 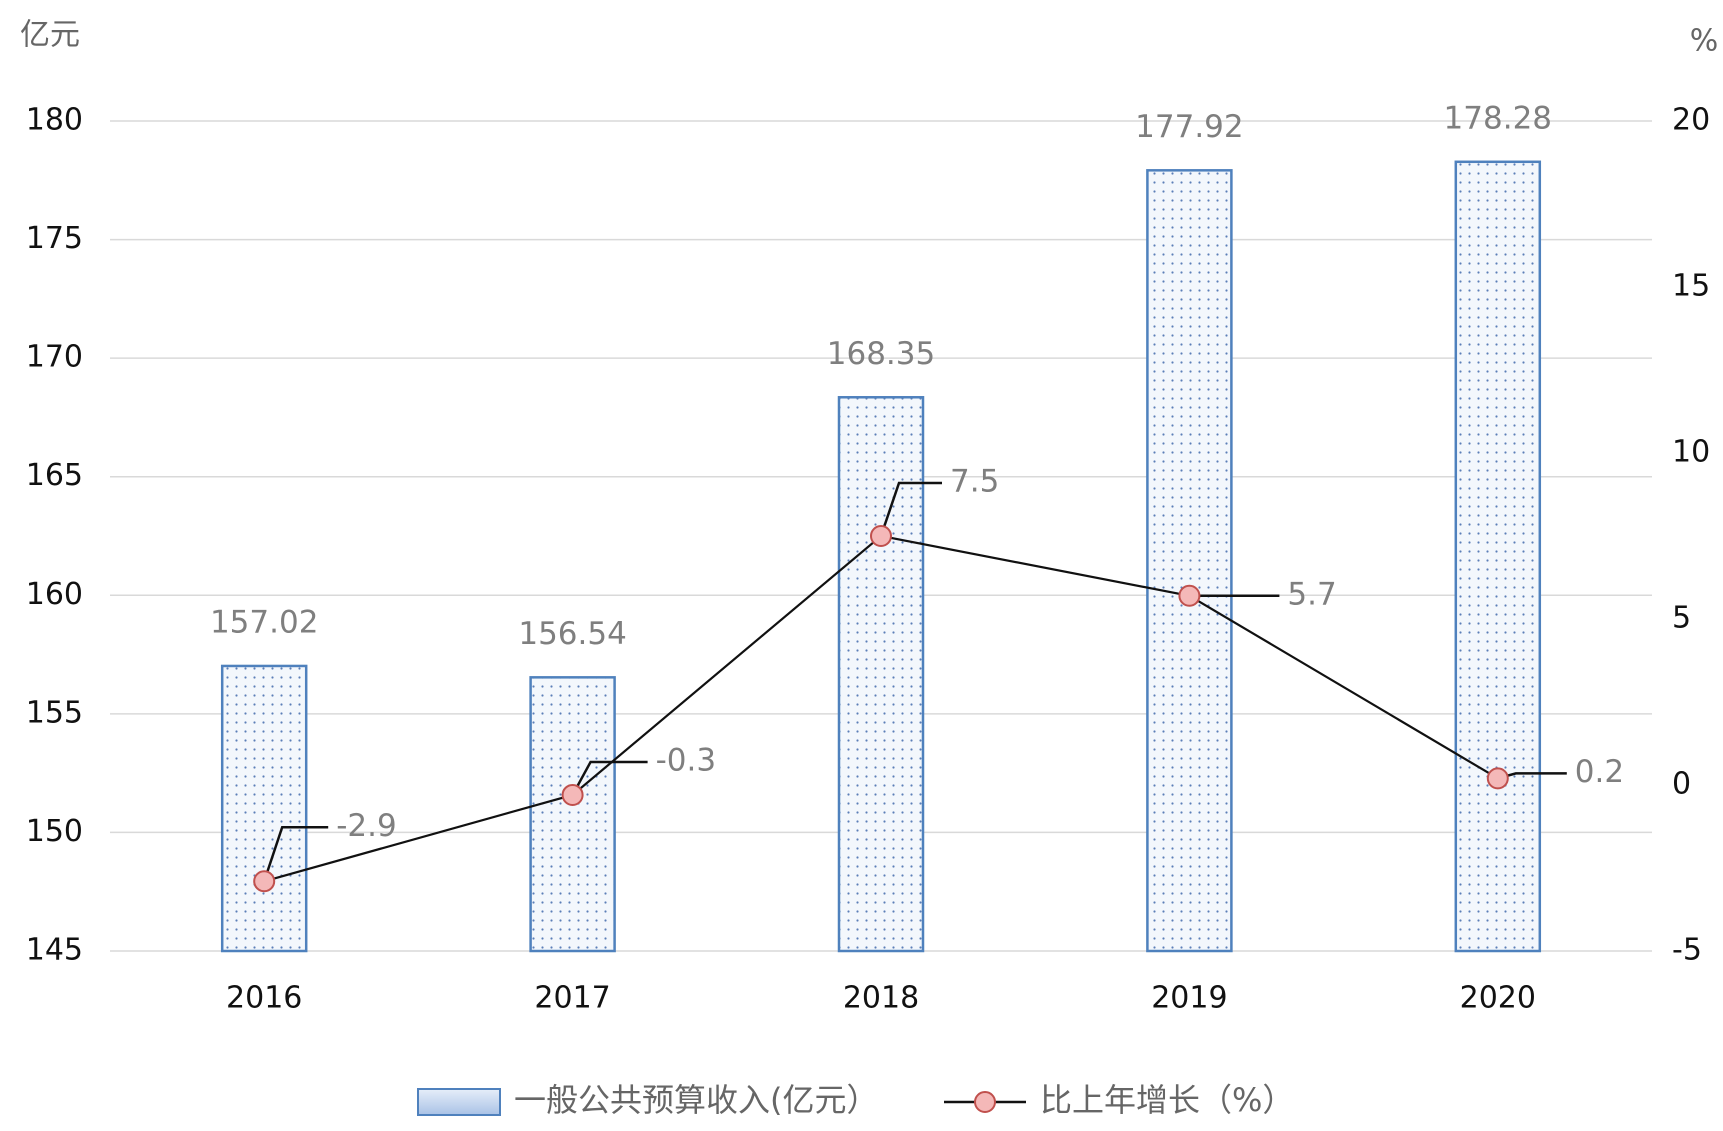 What do you see at coordinates (366, 826) in the screenshot?
I see `line-value-label: -2.9` at bounding box center [366, 826].